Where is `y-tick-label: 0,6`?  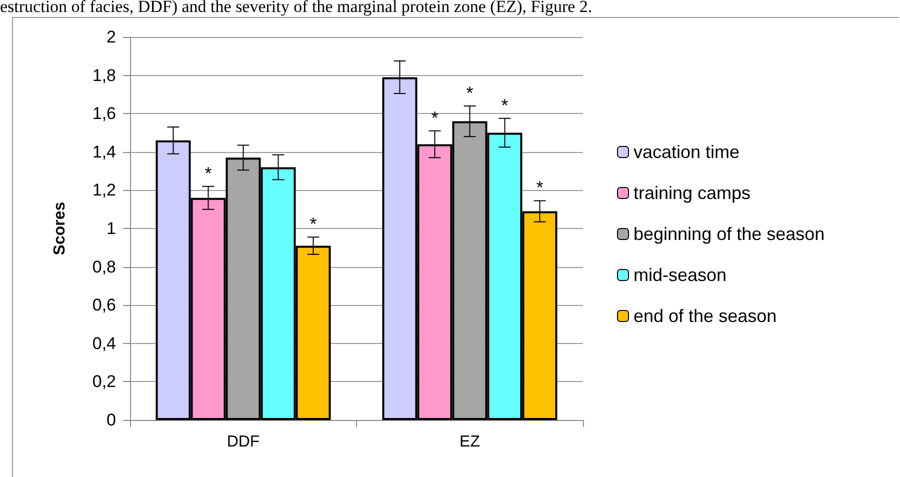 y-tick-label: 0,6 is located at coordinates (104, 305).